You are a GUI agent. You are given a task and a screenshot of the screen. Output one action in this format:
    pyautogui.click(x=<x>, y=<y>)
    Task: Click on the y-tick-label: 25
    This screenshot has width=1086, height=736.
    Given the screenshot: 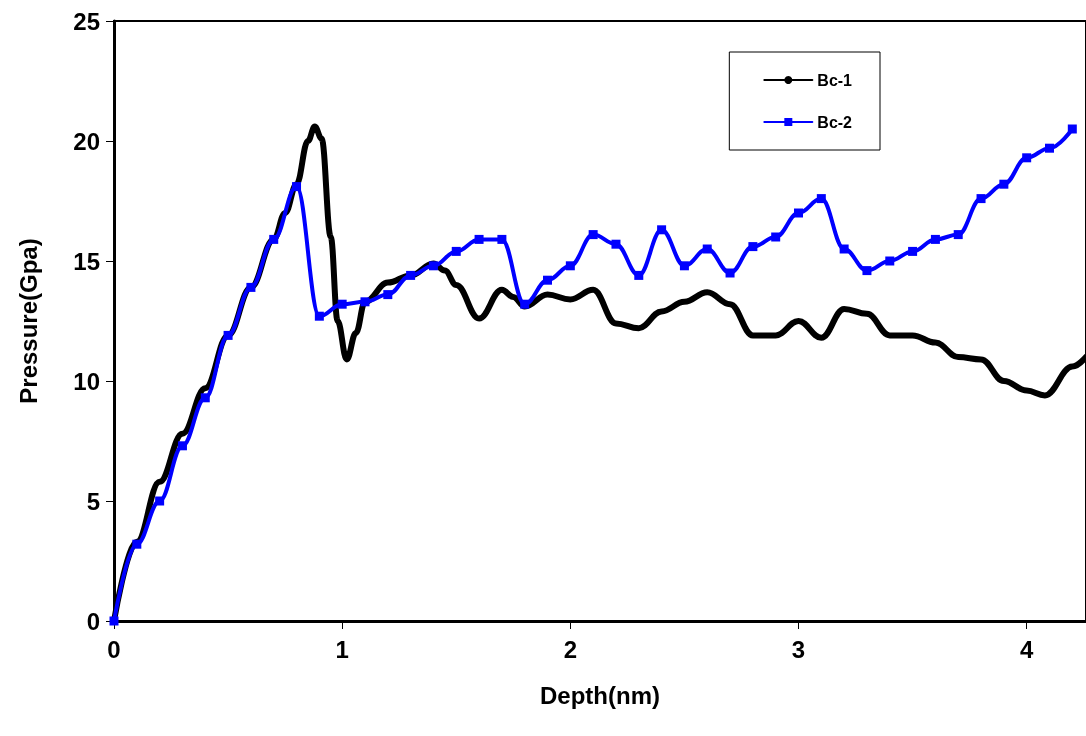 What is the action you would take?
    pyautogui.click(x=86, y=21)
    